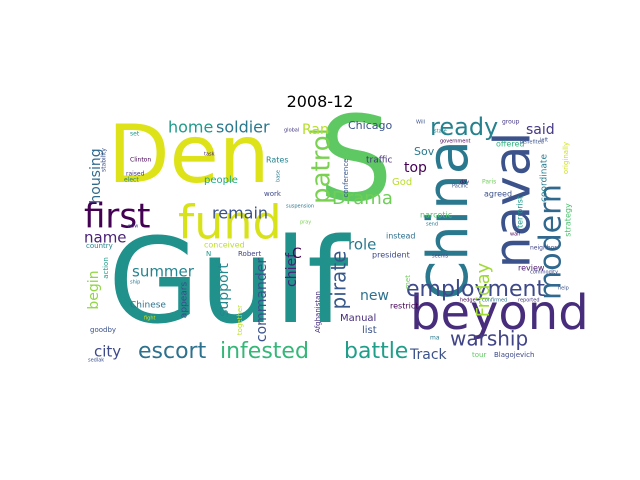 This screenshot has width=640, height=480. Describe the element at coordinates (297, 254) in the screenshot. I see `word-c: C` at that location.